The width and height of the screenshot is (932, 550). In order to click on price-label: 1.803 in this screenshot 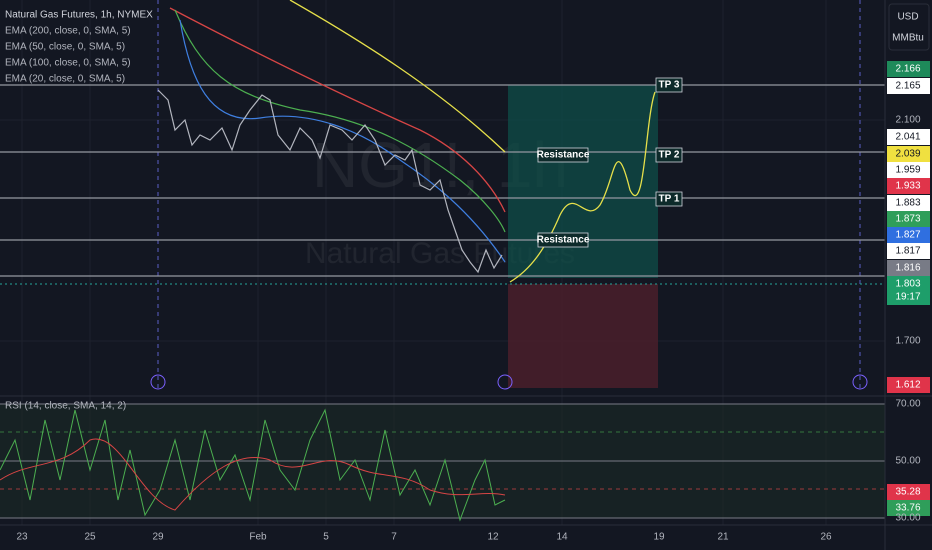, I will do `click(907, 284)`.